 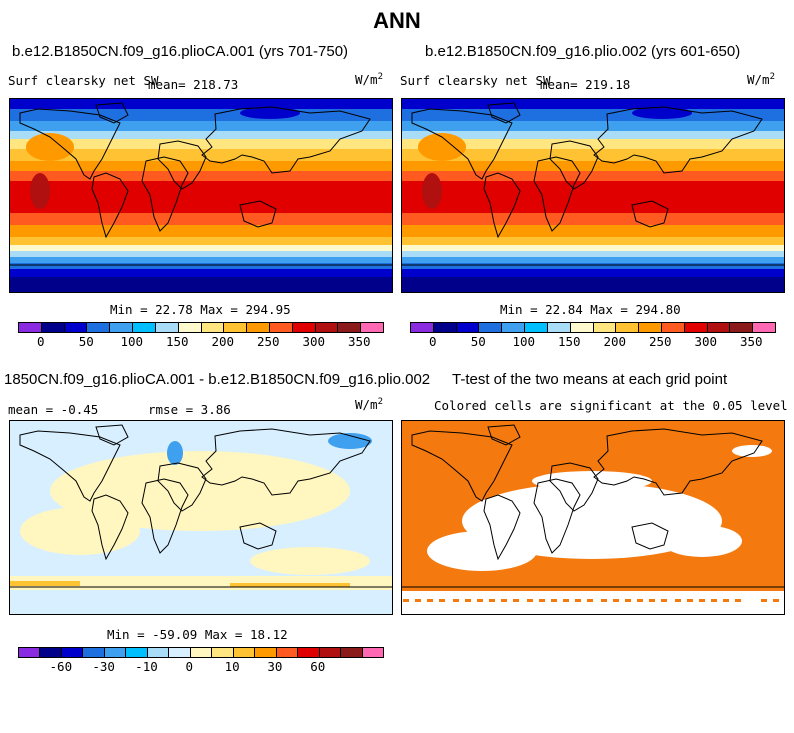 I want to click on panel3-unit: W/m2, so click(x=369, y=404).